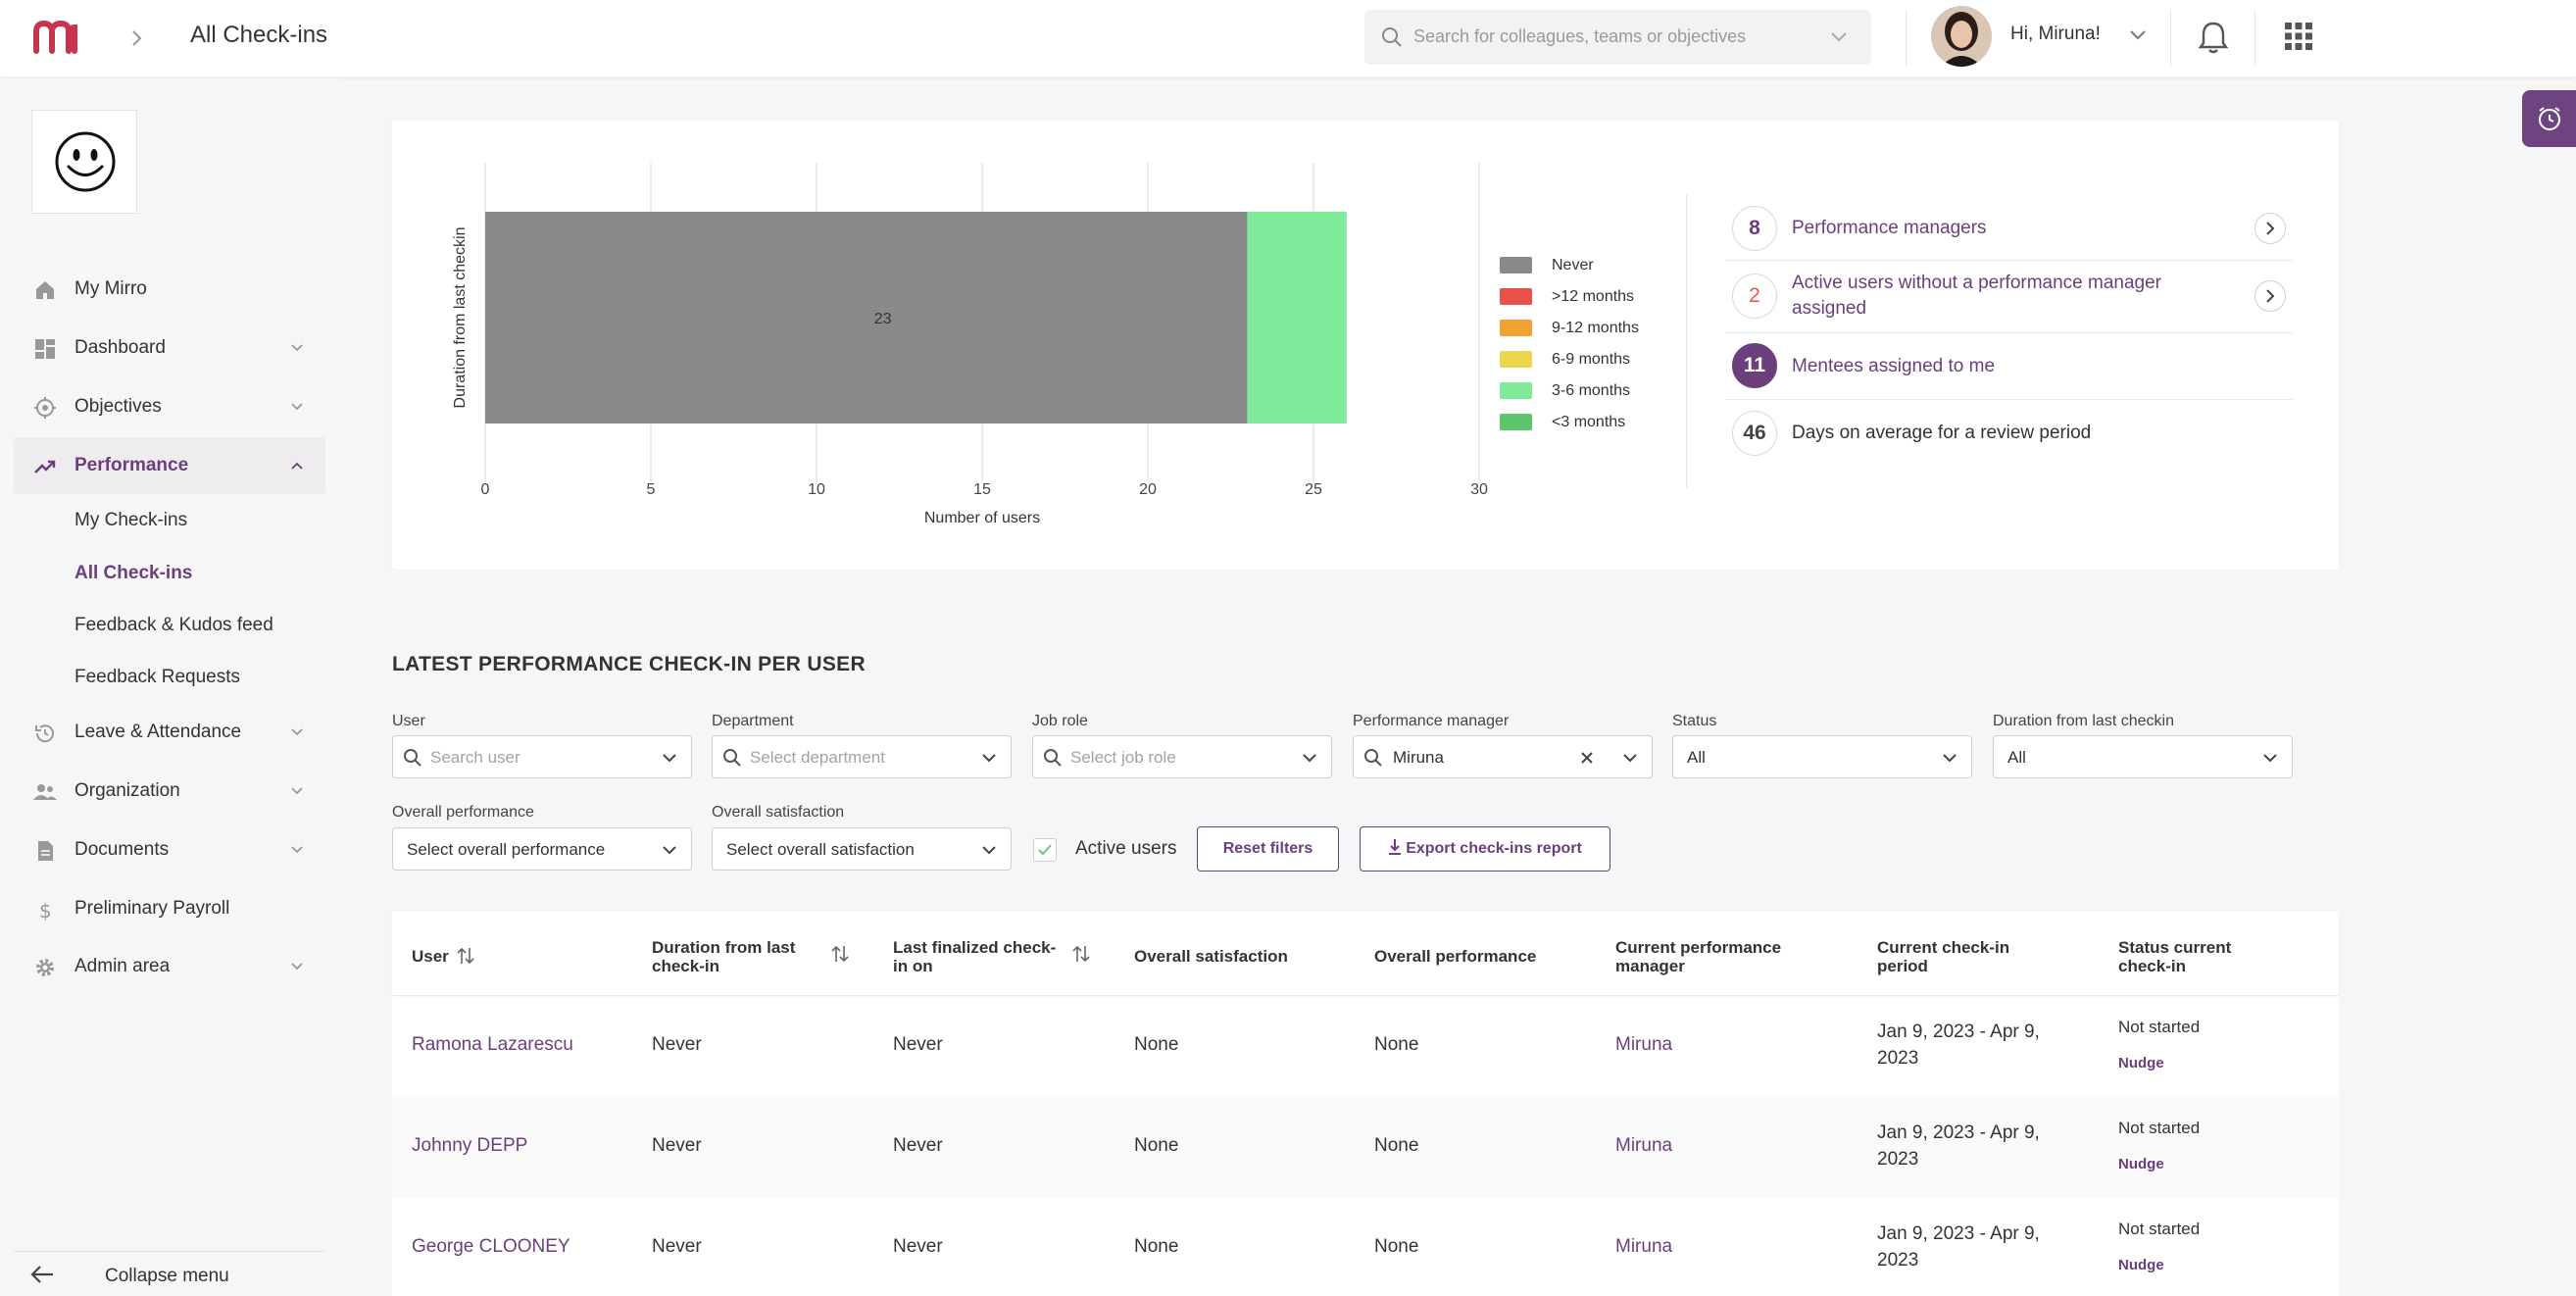  Describe the element at coordinates (169, 407) in the screenshot. I see `sidebar-item-objectives: Objectives` at that location.